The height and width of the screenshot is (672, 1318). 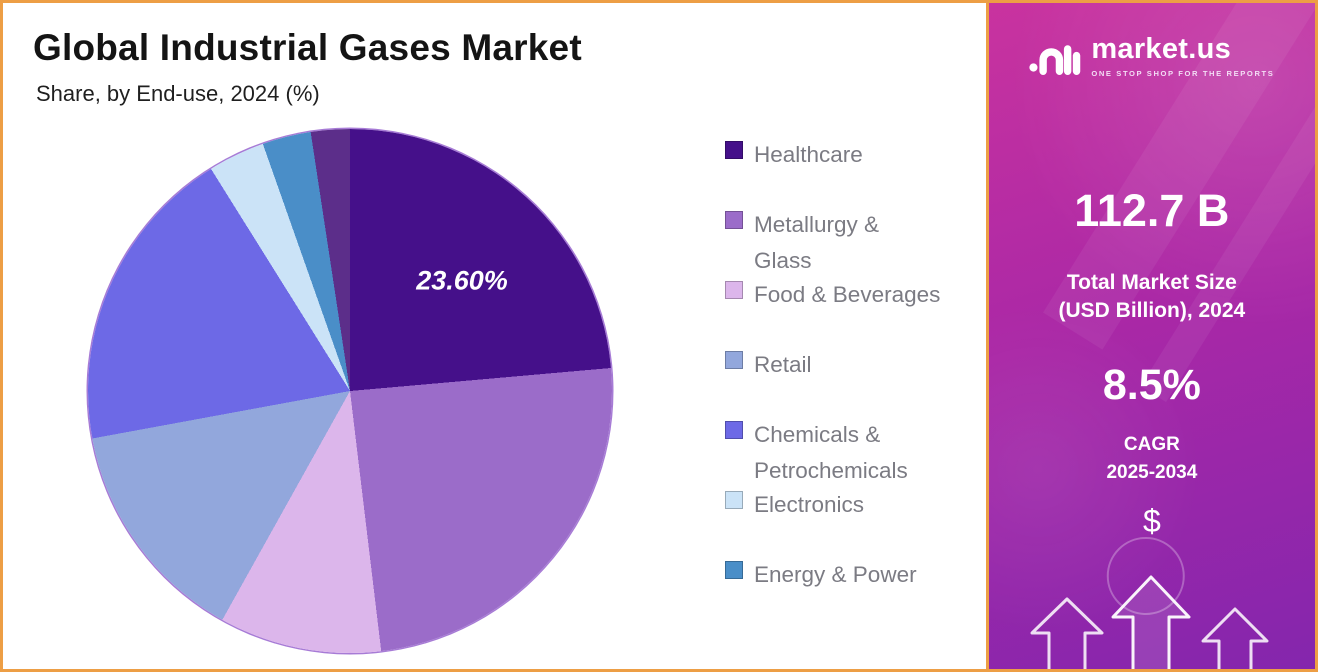 What do you see at coordinates (178, 93) in the screenshot?
I see `chart-subtitle: Share, by End-use, 2024 (%)` at bounding box center [178, 93].